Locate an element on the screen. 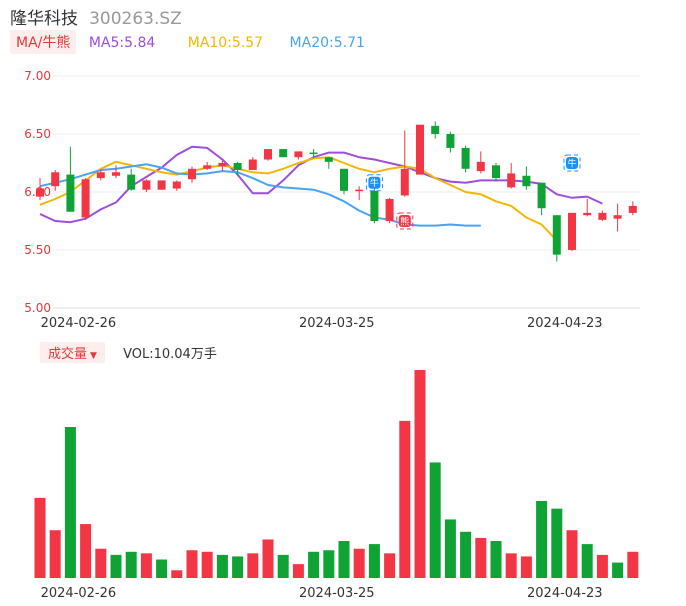  date-axis-top: 2024-02-26 2024-03-25 2024-04-23 is located at coordinates (322, 323).